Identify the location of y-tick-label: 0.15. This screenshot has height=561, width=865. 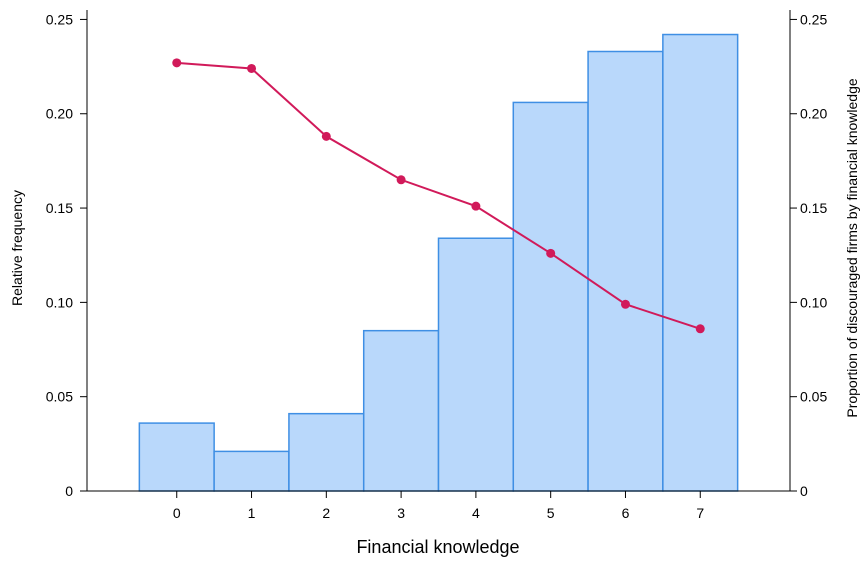
(59, 208).